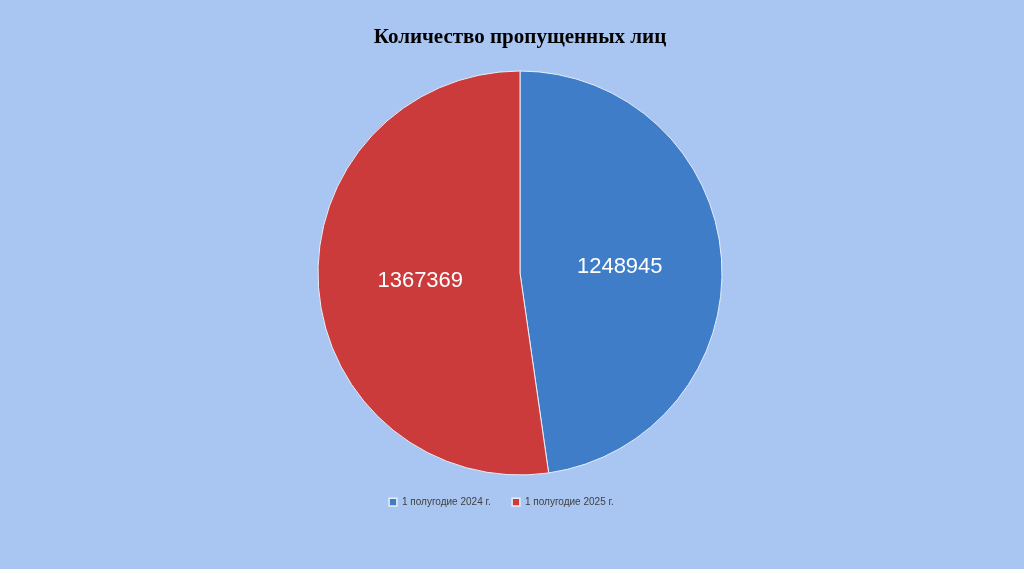 The height and width of the screenshot is (574, 1024). What do you see at coordinates (420, 280) in the screenshot?
I see `data-label: 1367369` at bounding box center [420, 280].